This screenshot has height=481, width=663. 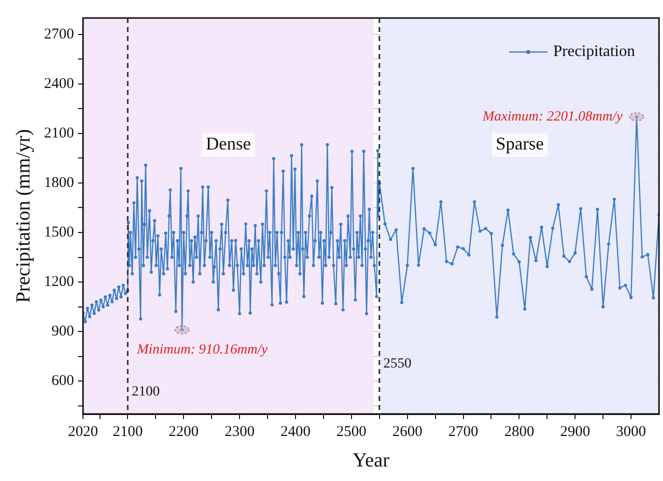 I want to click on annotation: Maximum: 2201.08mm/y, so click(x=553, y=117).